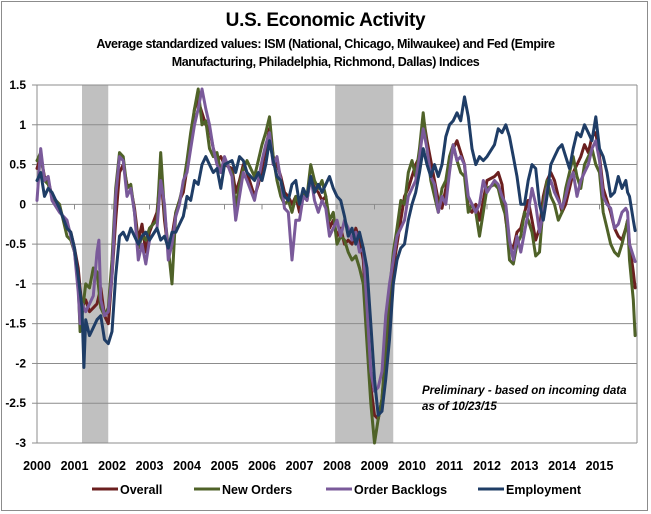  Describe the element at coordinates (600, 466) in the screenshot. I see `x-tick-label: 2015` at that location.